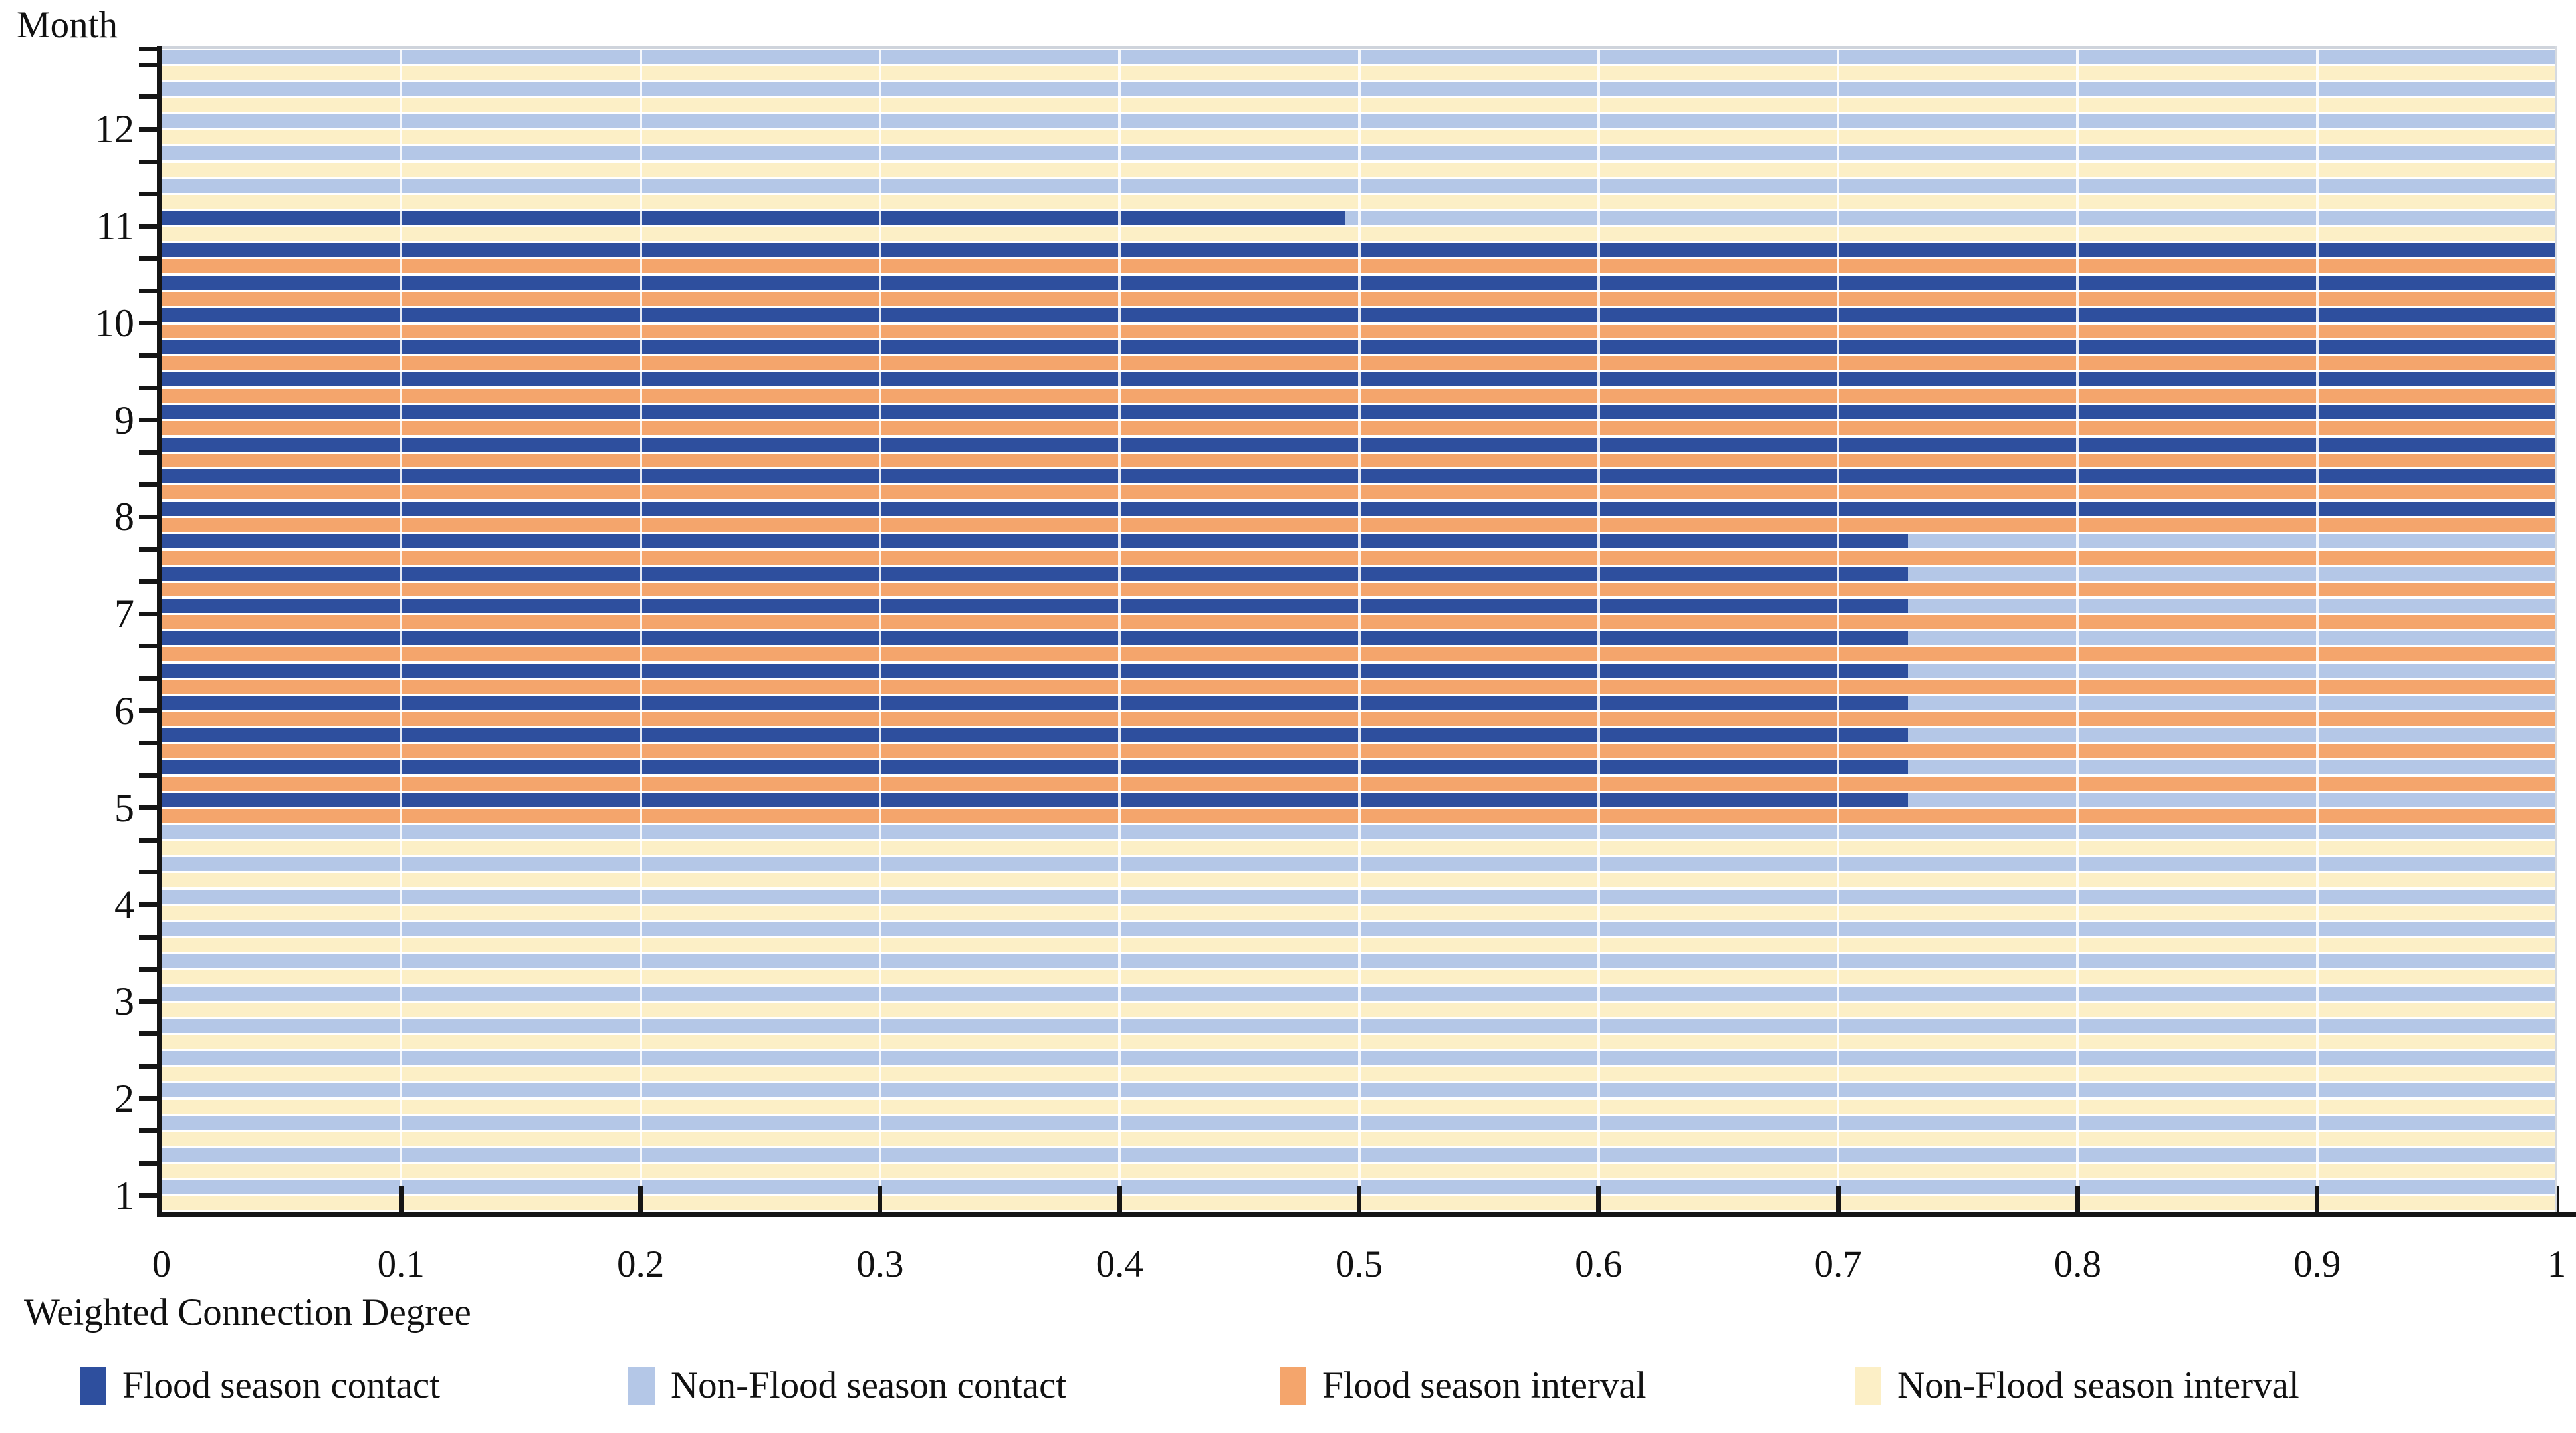 The image size is (2576, 1433). Describe the element at coordinates (124, 808) in the screenshot. I see `month-label: 5` at that location.